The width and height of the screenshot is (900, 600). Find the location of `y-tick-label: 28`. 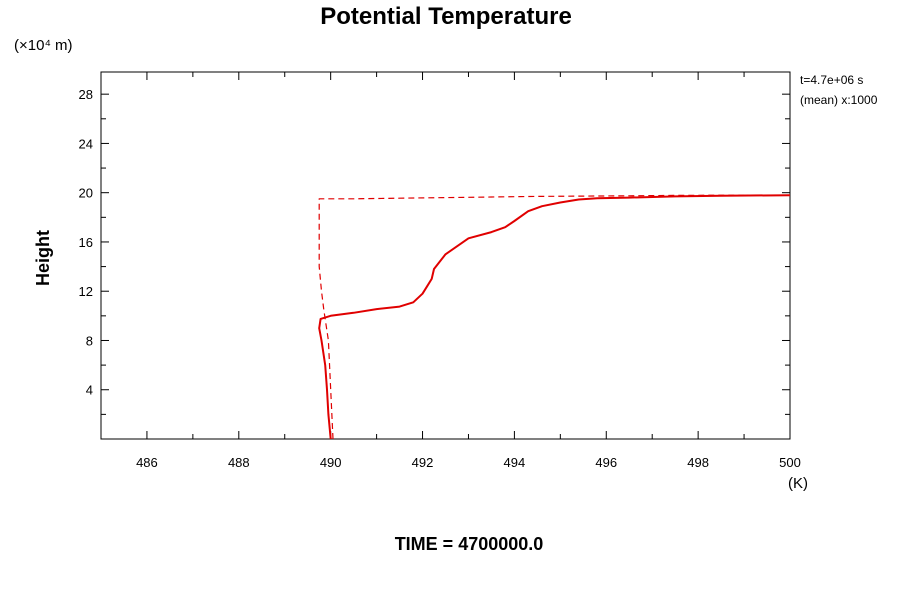

y-tick-label: 28 is located at coordinates (86, 94).